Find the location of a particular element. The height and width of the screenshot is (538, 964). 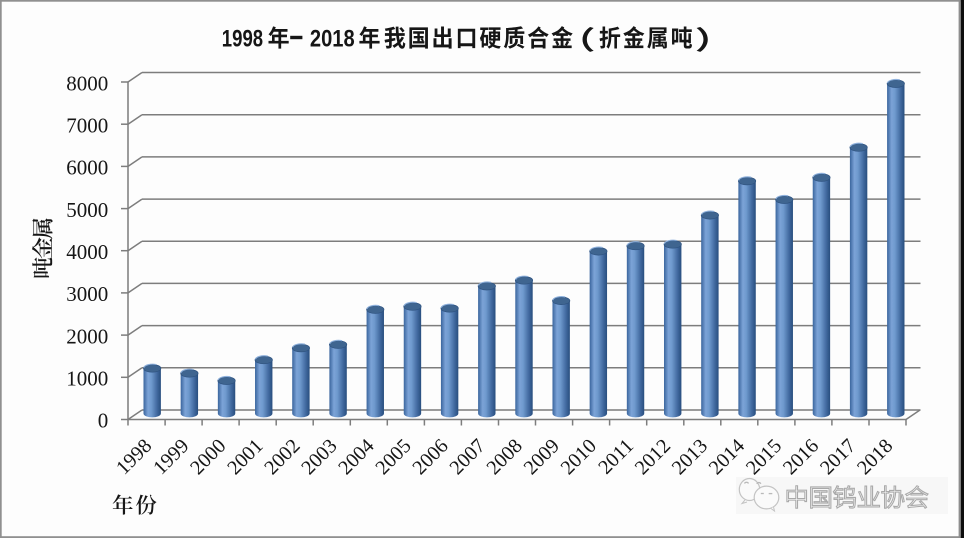

svg-text: 6000 is located at coordinates (87, 168).